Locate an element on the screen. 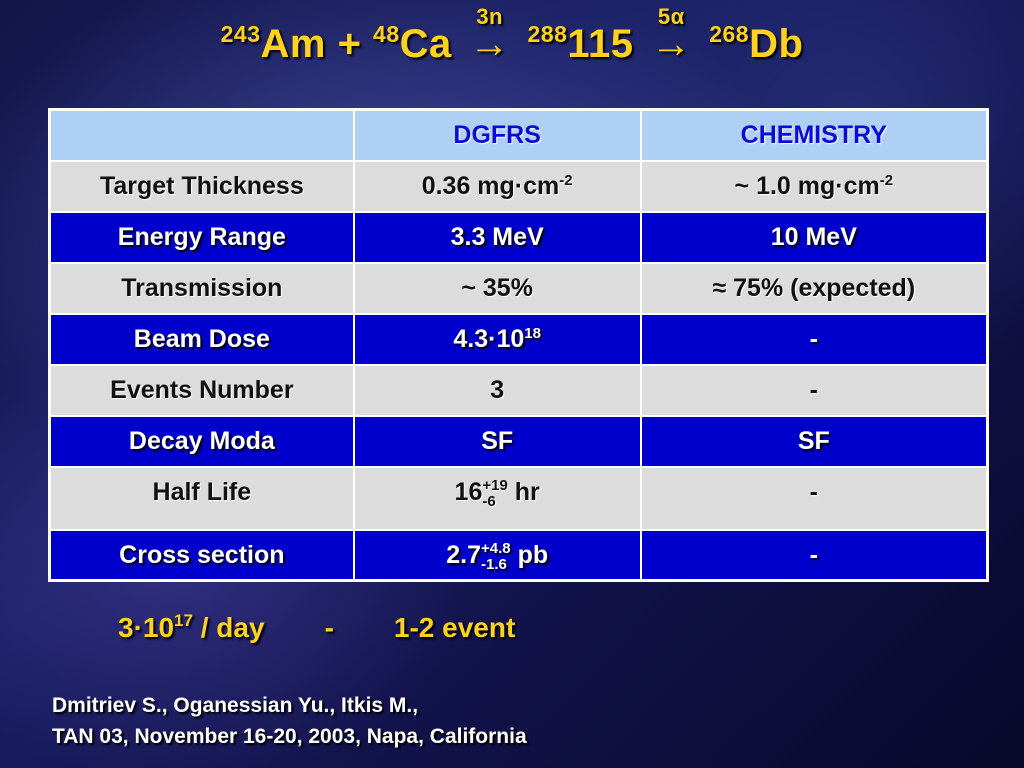  dgfrs-cell: ~ 35% is located at coordinates (497, 288).